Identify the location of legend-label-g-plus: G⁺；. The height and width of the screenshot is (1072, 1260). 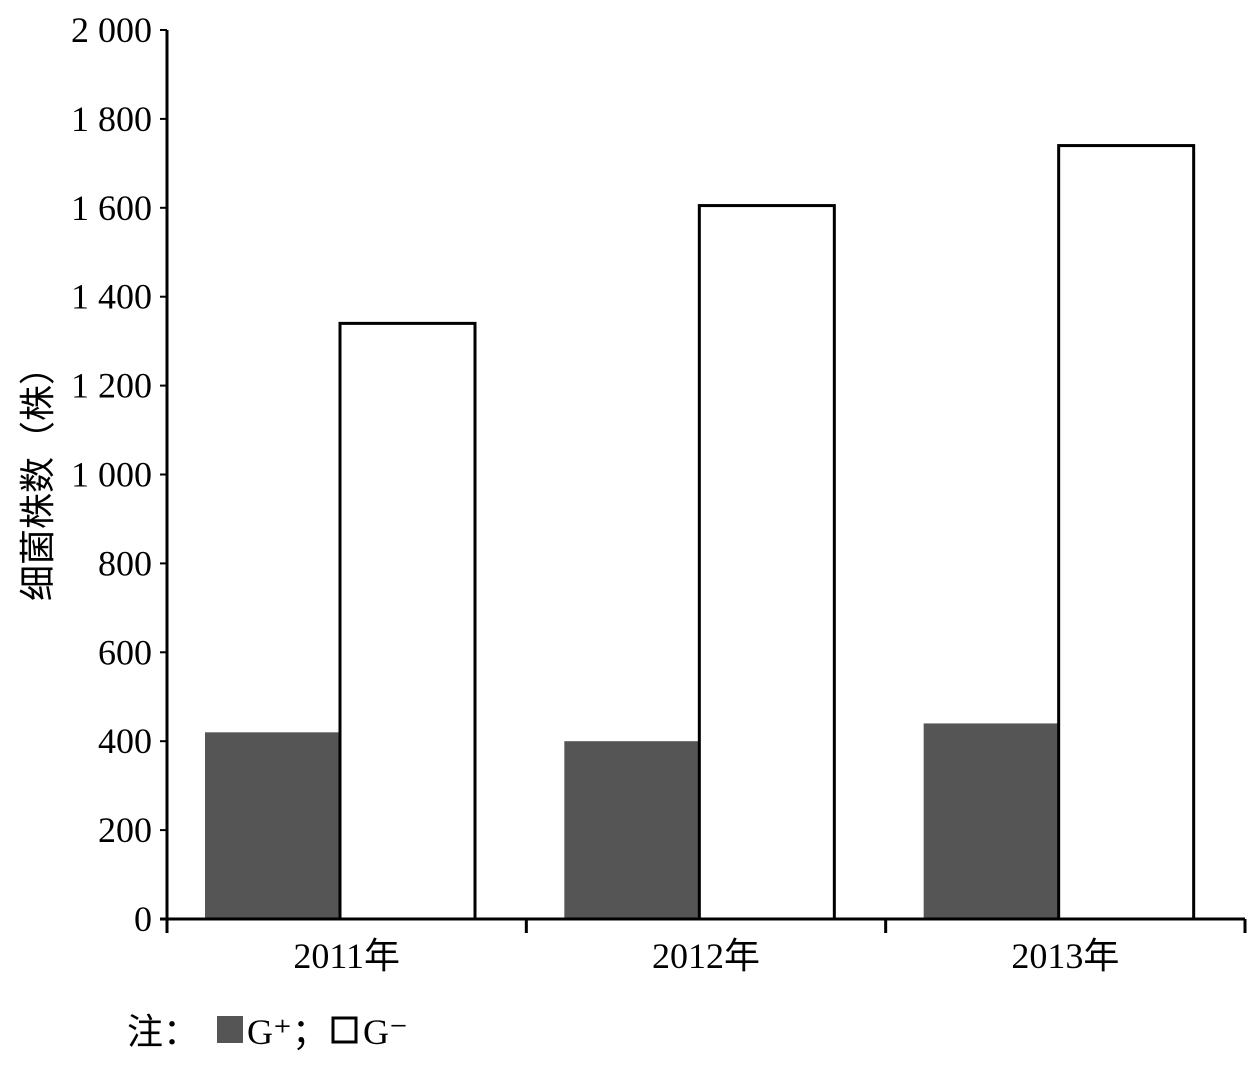
(287, 1032).